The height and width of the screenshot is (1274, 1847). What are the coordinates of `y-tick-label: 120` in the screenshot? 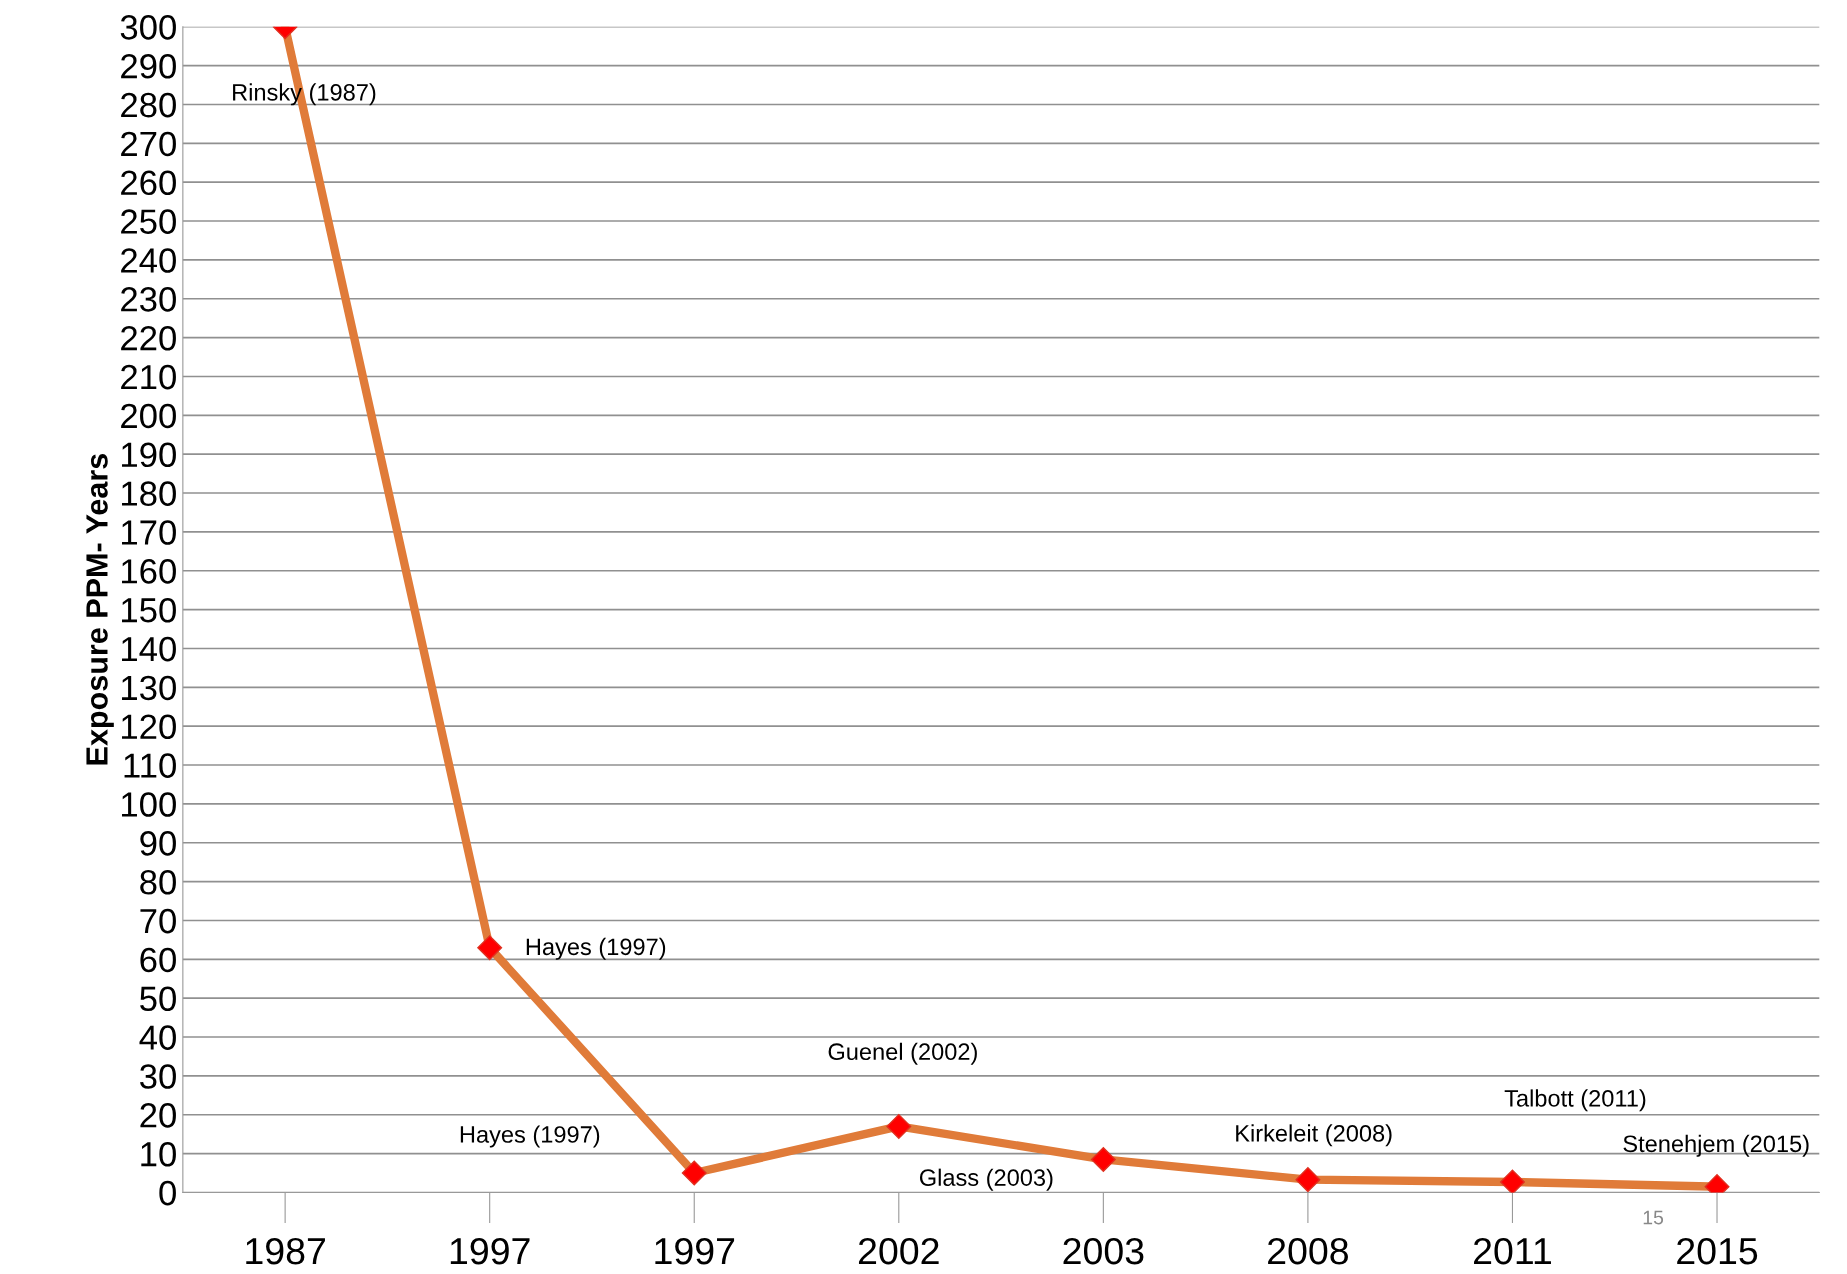 It's located at (149, 727).